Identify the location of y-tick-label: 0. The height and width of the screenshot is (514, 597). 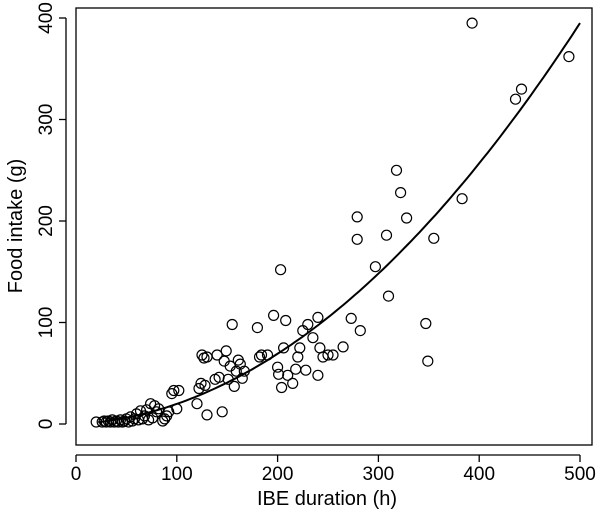
(46, 424).